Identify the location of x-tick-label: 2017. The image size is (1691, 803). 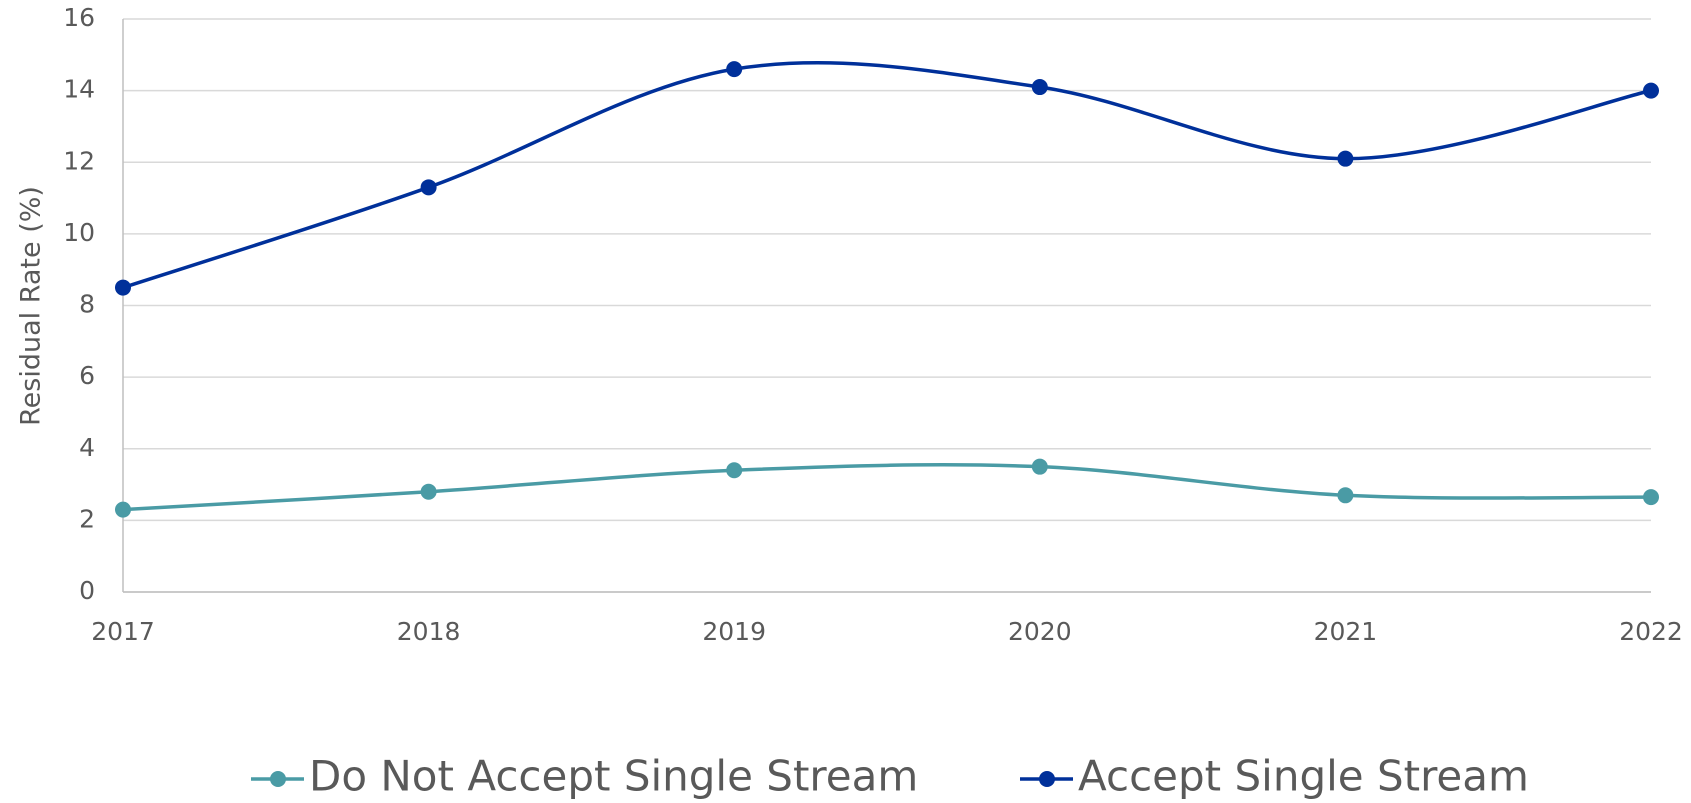
(123, 631).